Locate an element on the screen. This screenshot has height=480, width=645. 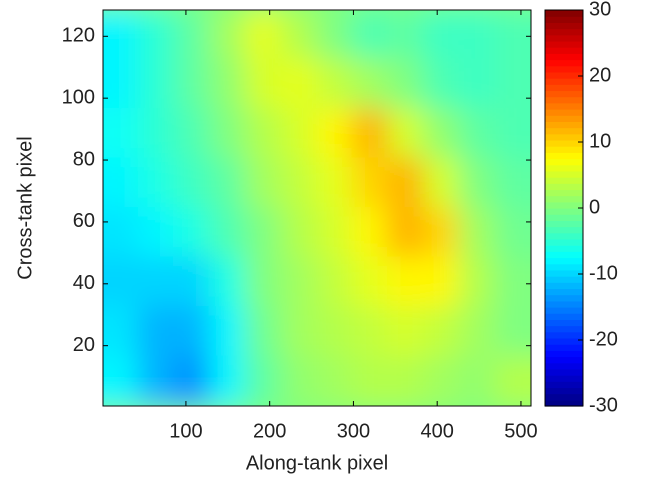
x-axis-label: Along-tank pixel is located at coordinates (317, 463).